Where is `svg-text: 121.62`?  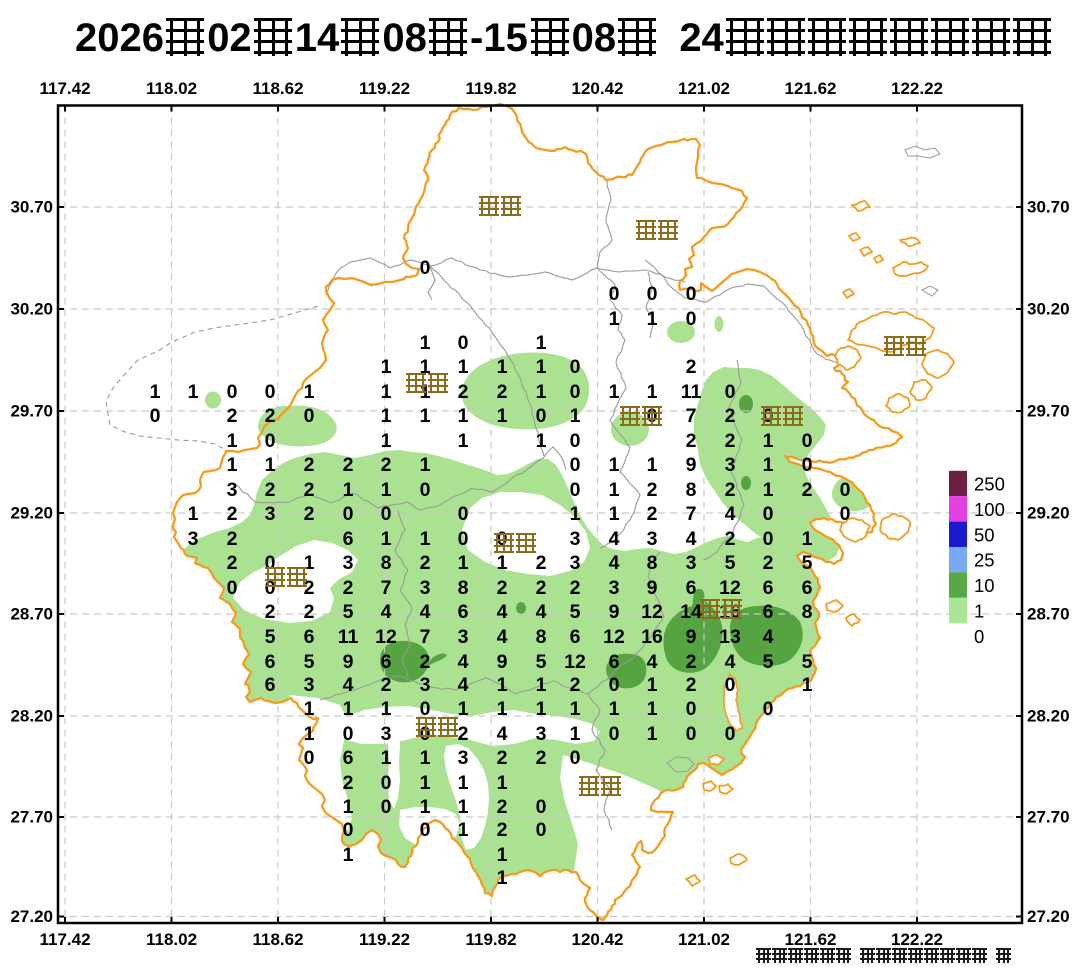 svg-text: 121.62 is located at coordinates (811, 88).